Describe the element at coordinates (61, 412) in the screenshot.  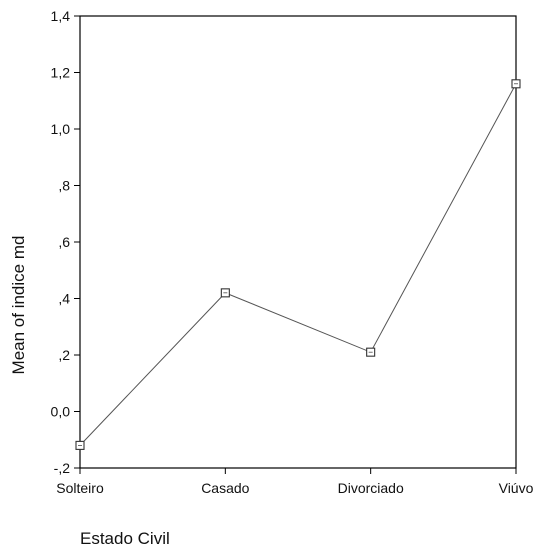
I see `y-tick-label: 0,0` at that location.